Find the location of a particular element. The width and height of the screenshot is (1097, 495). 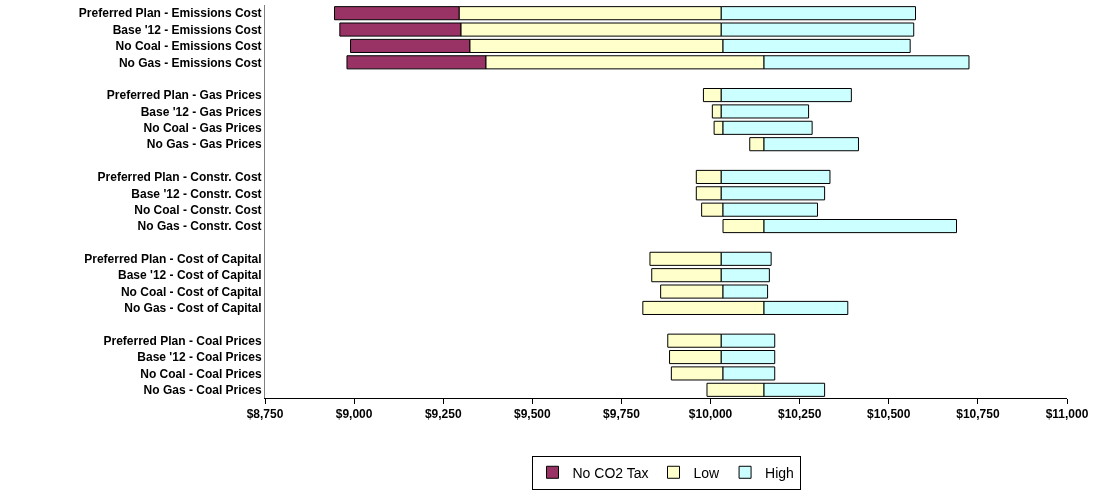

y-tick-label: Preferred Plan - Coal Prices is located at coordinates (182, 340).